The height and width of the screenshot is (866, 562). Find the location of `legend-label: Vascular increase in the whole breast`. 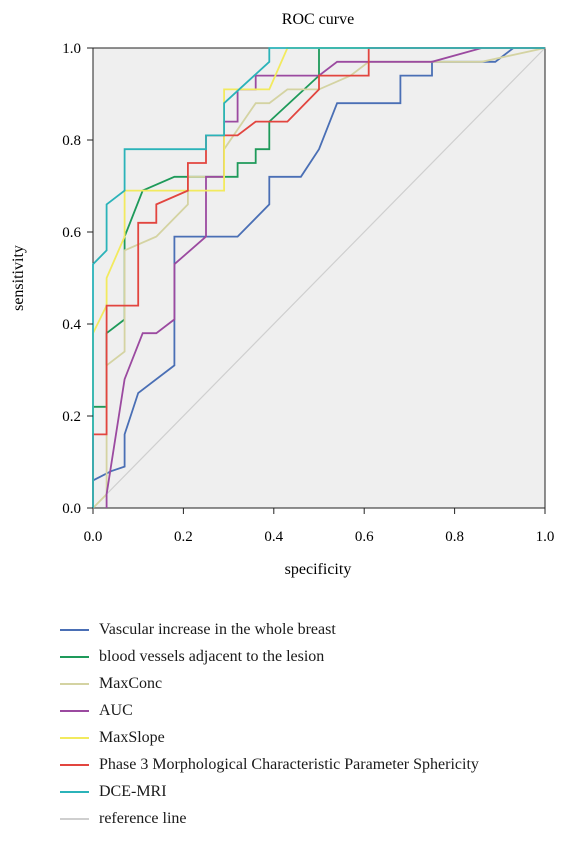

legend-label: Vascular increase in the whole breast is located at coordinates (217, 629).